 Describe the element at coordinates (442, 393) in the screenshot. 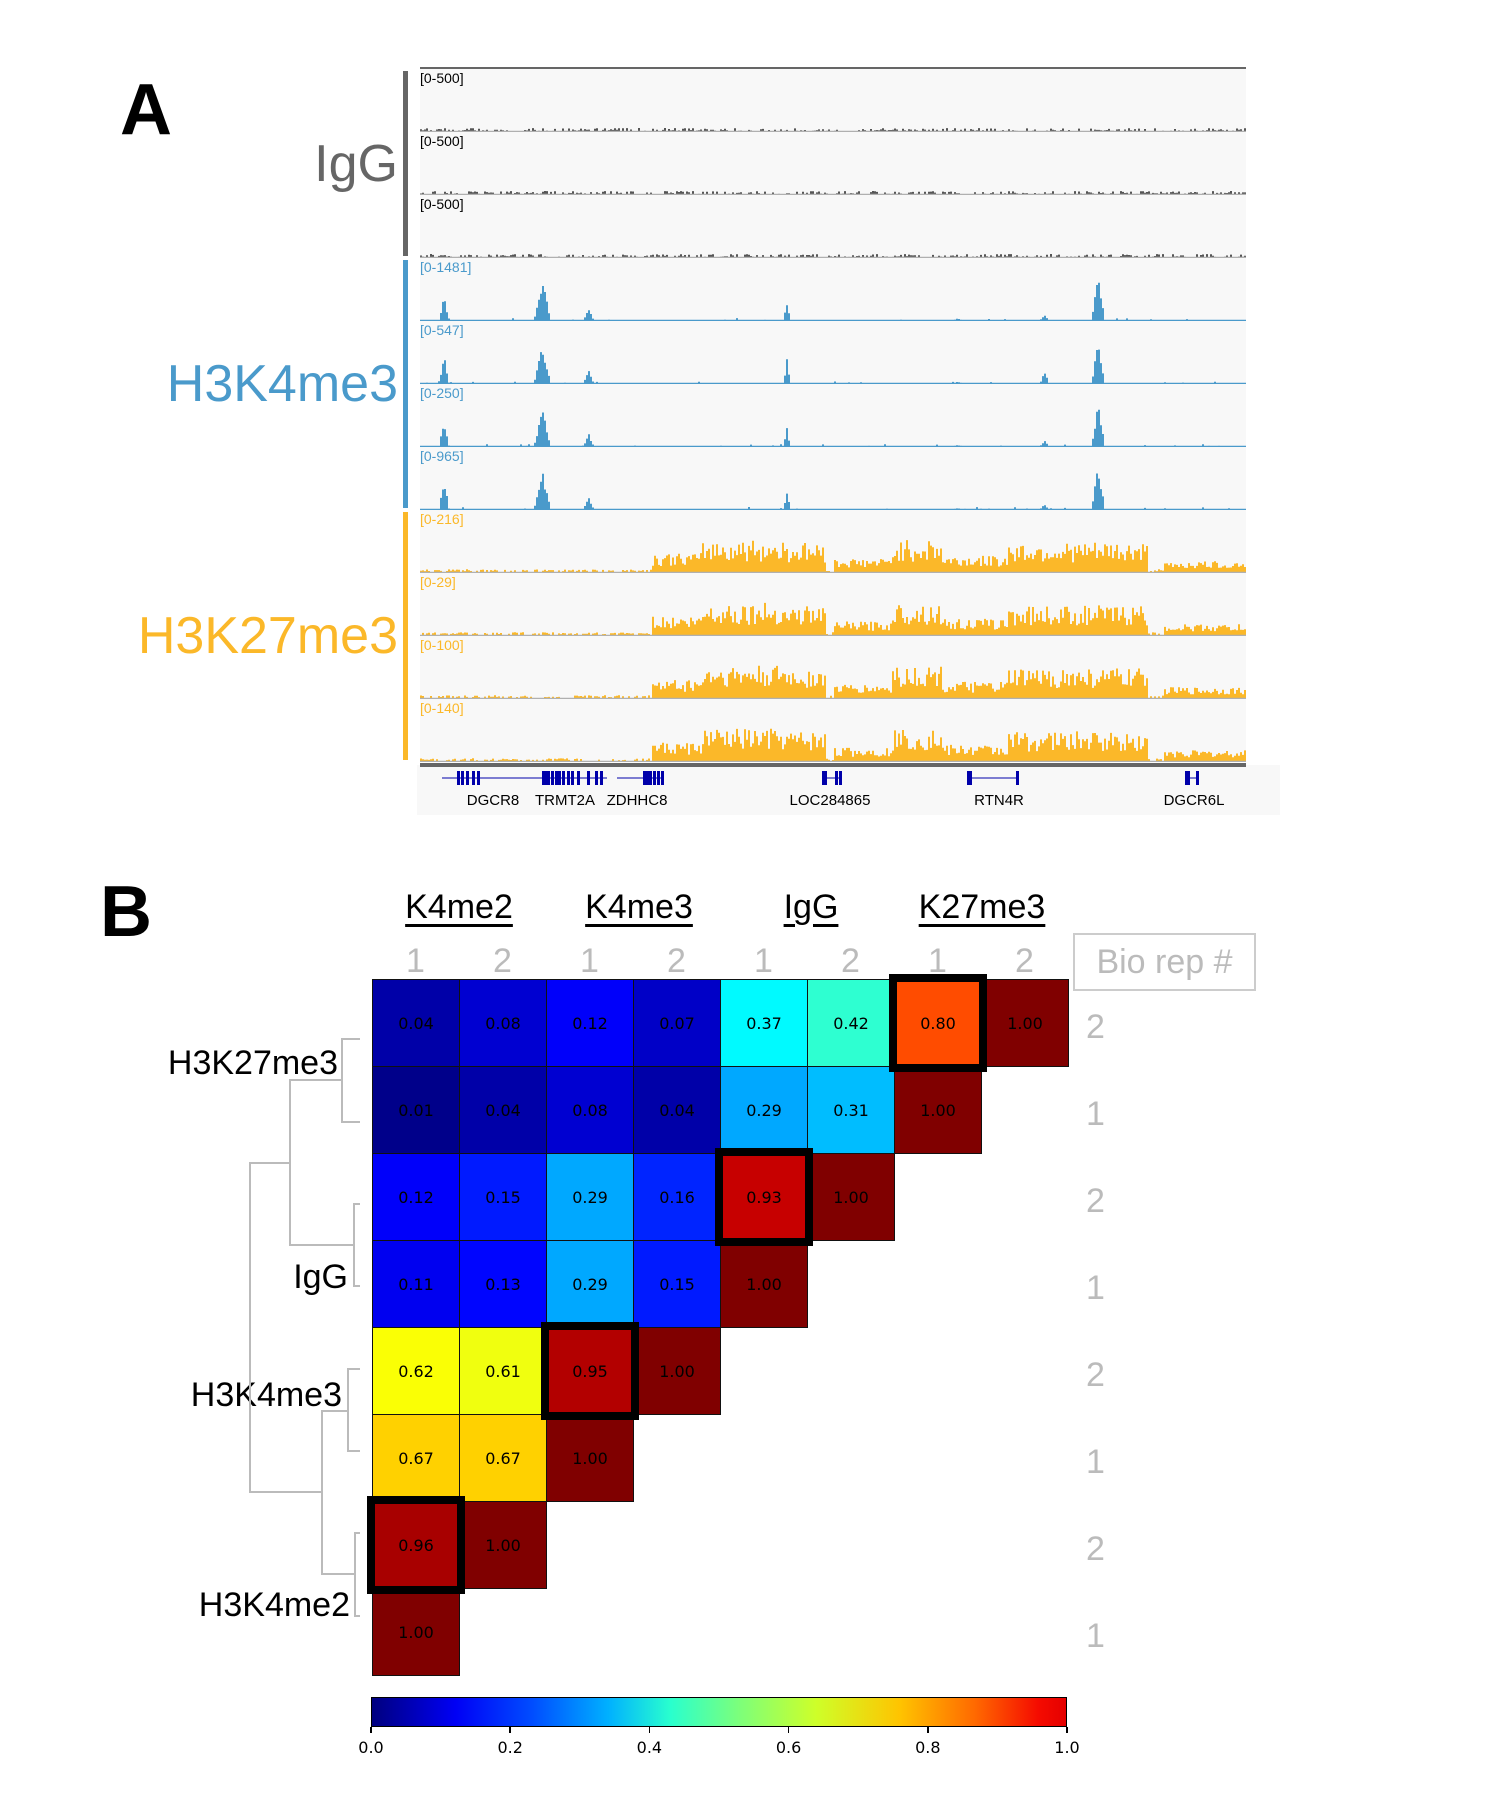

I see `track-range-label: [0-250]` at that location.